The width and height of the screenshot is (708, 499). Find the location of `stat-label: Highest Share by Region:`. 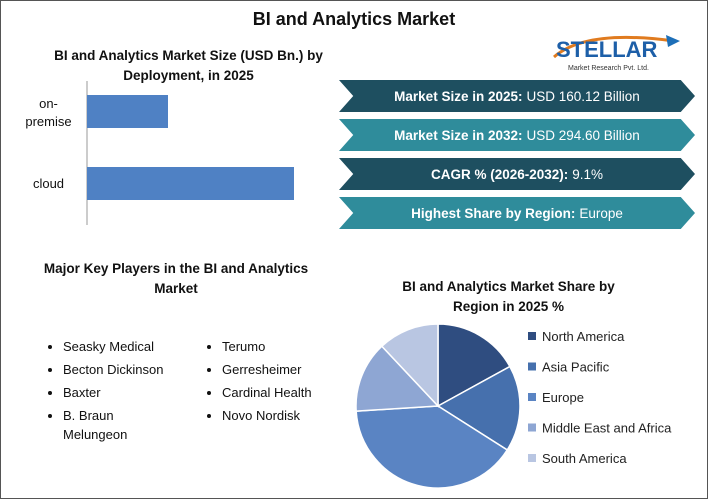

stat-label: Highest Share by Region: is located at coordinates (493, 213).